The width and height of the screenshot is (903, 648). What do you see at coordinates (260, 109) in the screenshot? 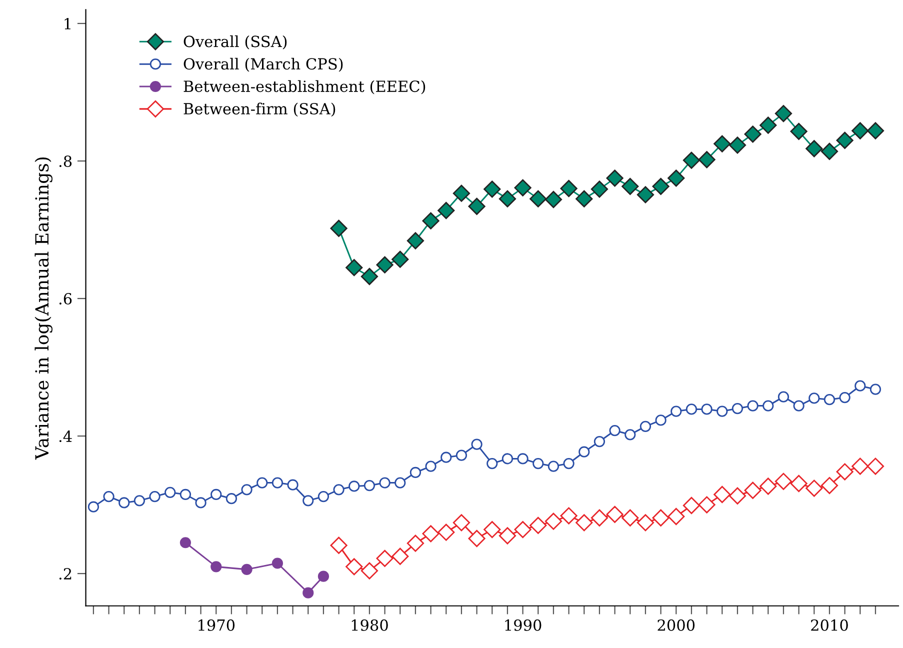
I see `legend-label: Between-firm (SSA)` at bounding box center [260, 109].